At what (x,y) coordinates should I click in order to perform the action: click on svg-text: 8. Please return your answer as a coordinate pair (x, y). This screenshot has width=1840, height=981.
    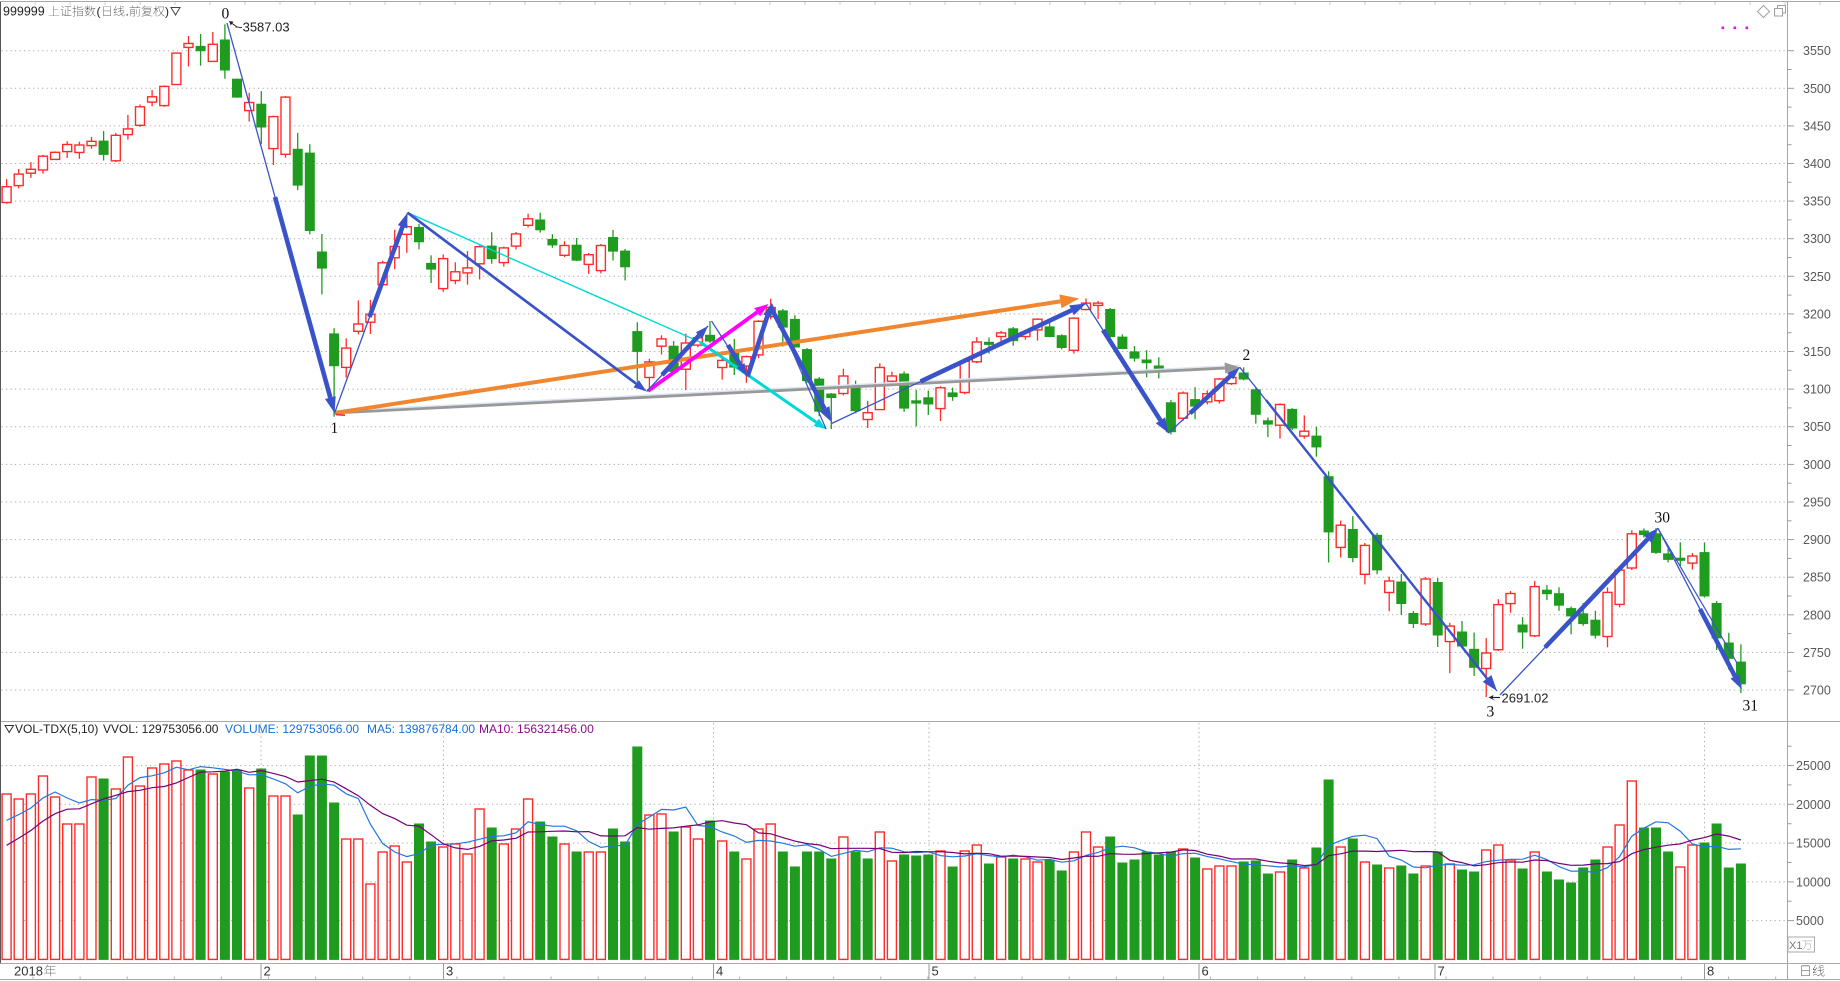
    Looking at the image, I should click on (1710, 971).